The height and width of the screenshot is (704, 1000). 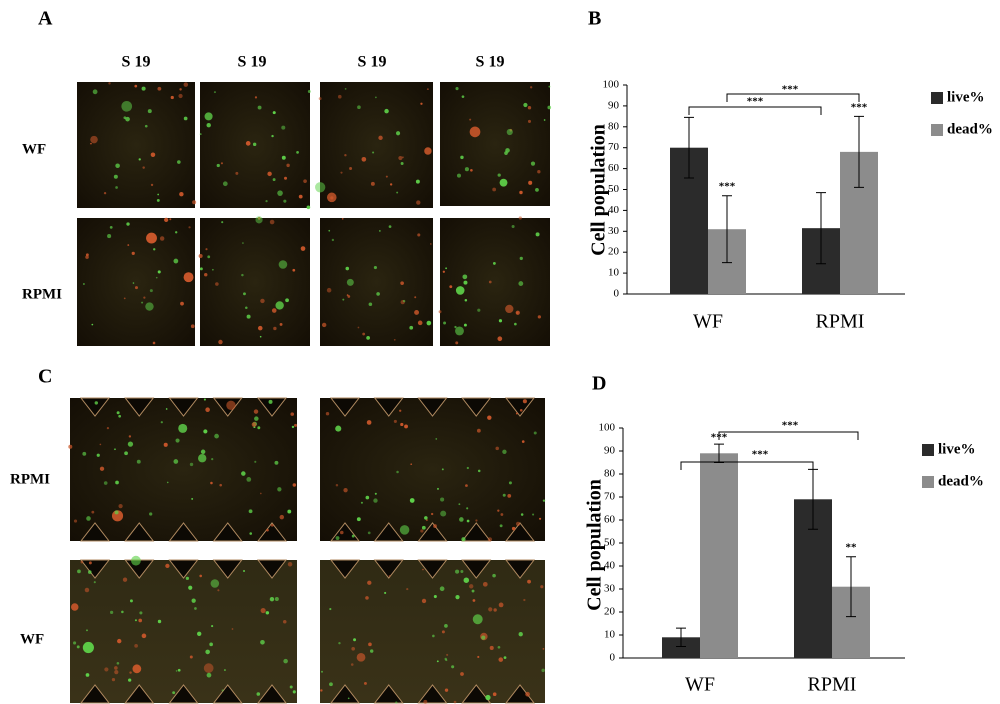 I want to click on y-tick-label: 90, so click(x=614, y=105).